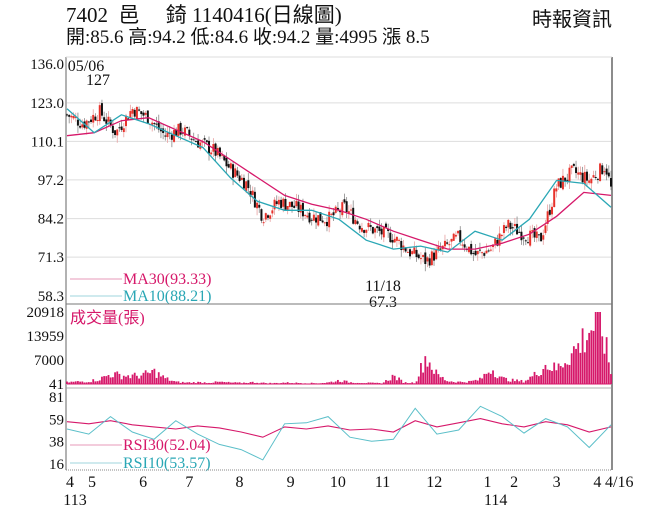 The height and width of the screenshot is (525, 656). I want to click on x-month-label: 3, so click(557, 482).